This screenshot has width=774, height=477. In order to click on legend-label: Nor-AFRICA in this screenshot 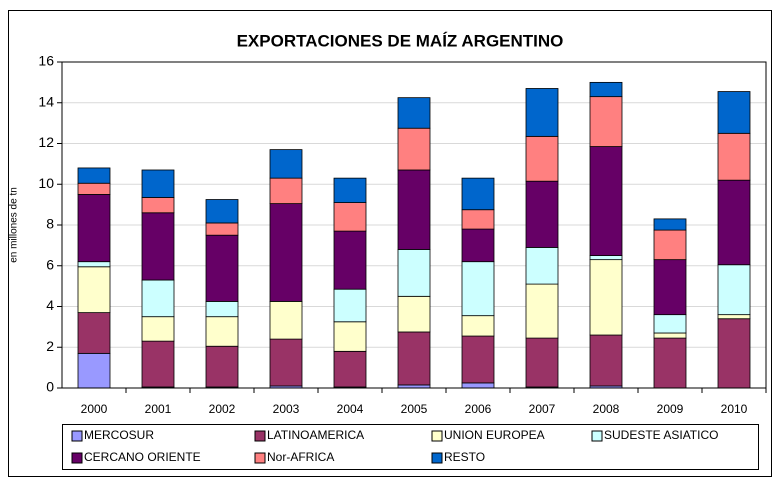, I will do `click(300, 457)`.